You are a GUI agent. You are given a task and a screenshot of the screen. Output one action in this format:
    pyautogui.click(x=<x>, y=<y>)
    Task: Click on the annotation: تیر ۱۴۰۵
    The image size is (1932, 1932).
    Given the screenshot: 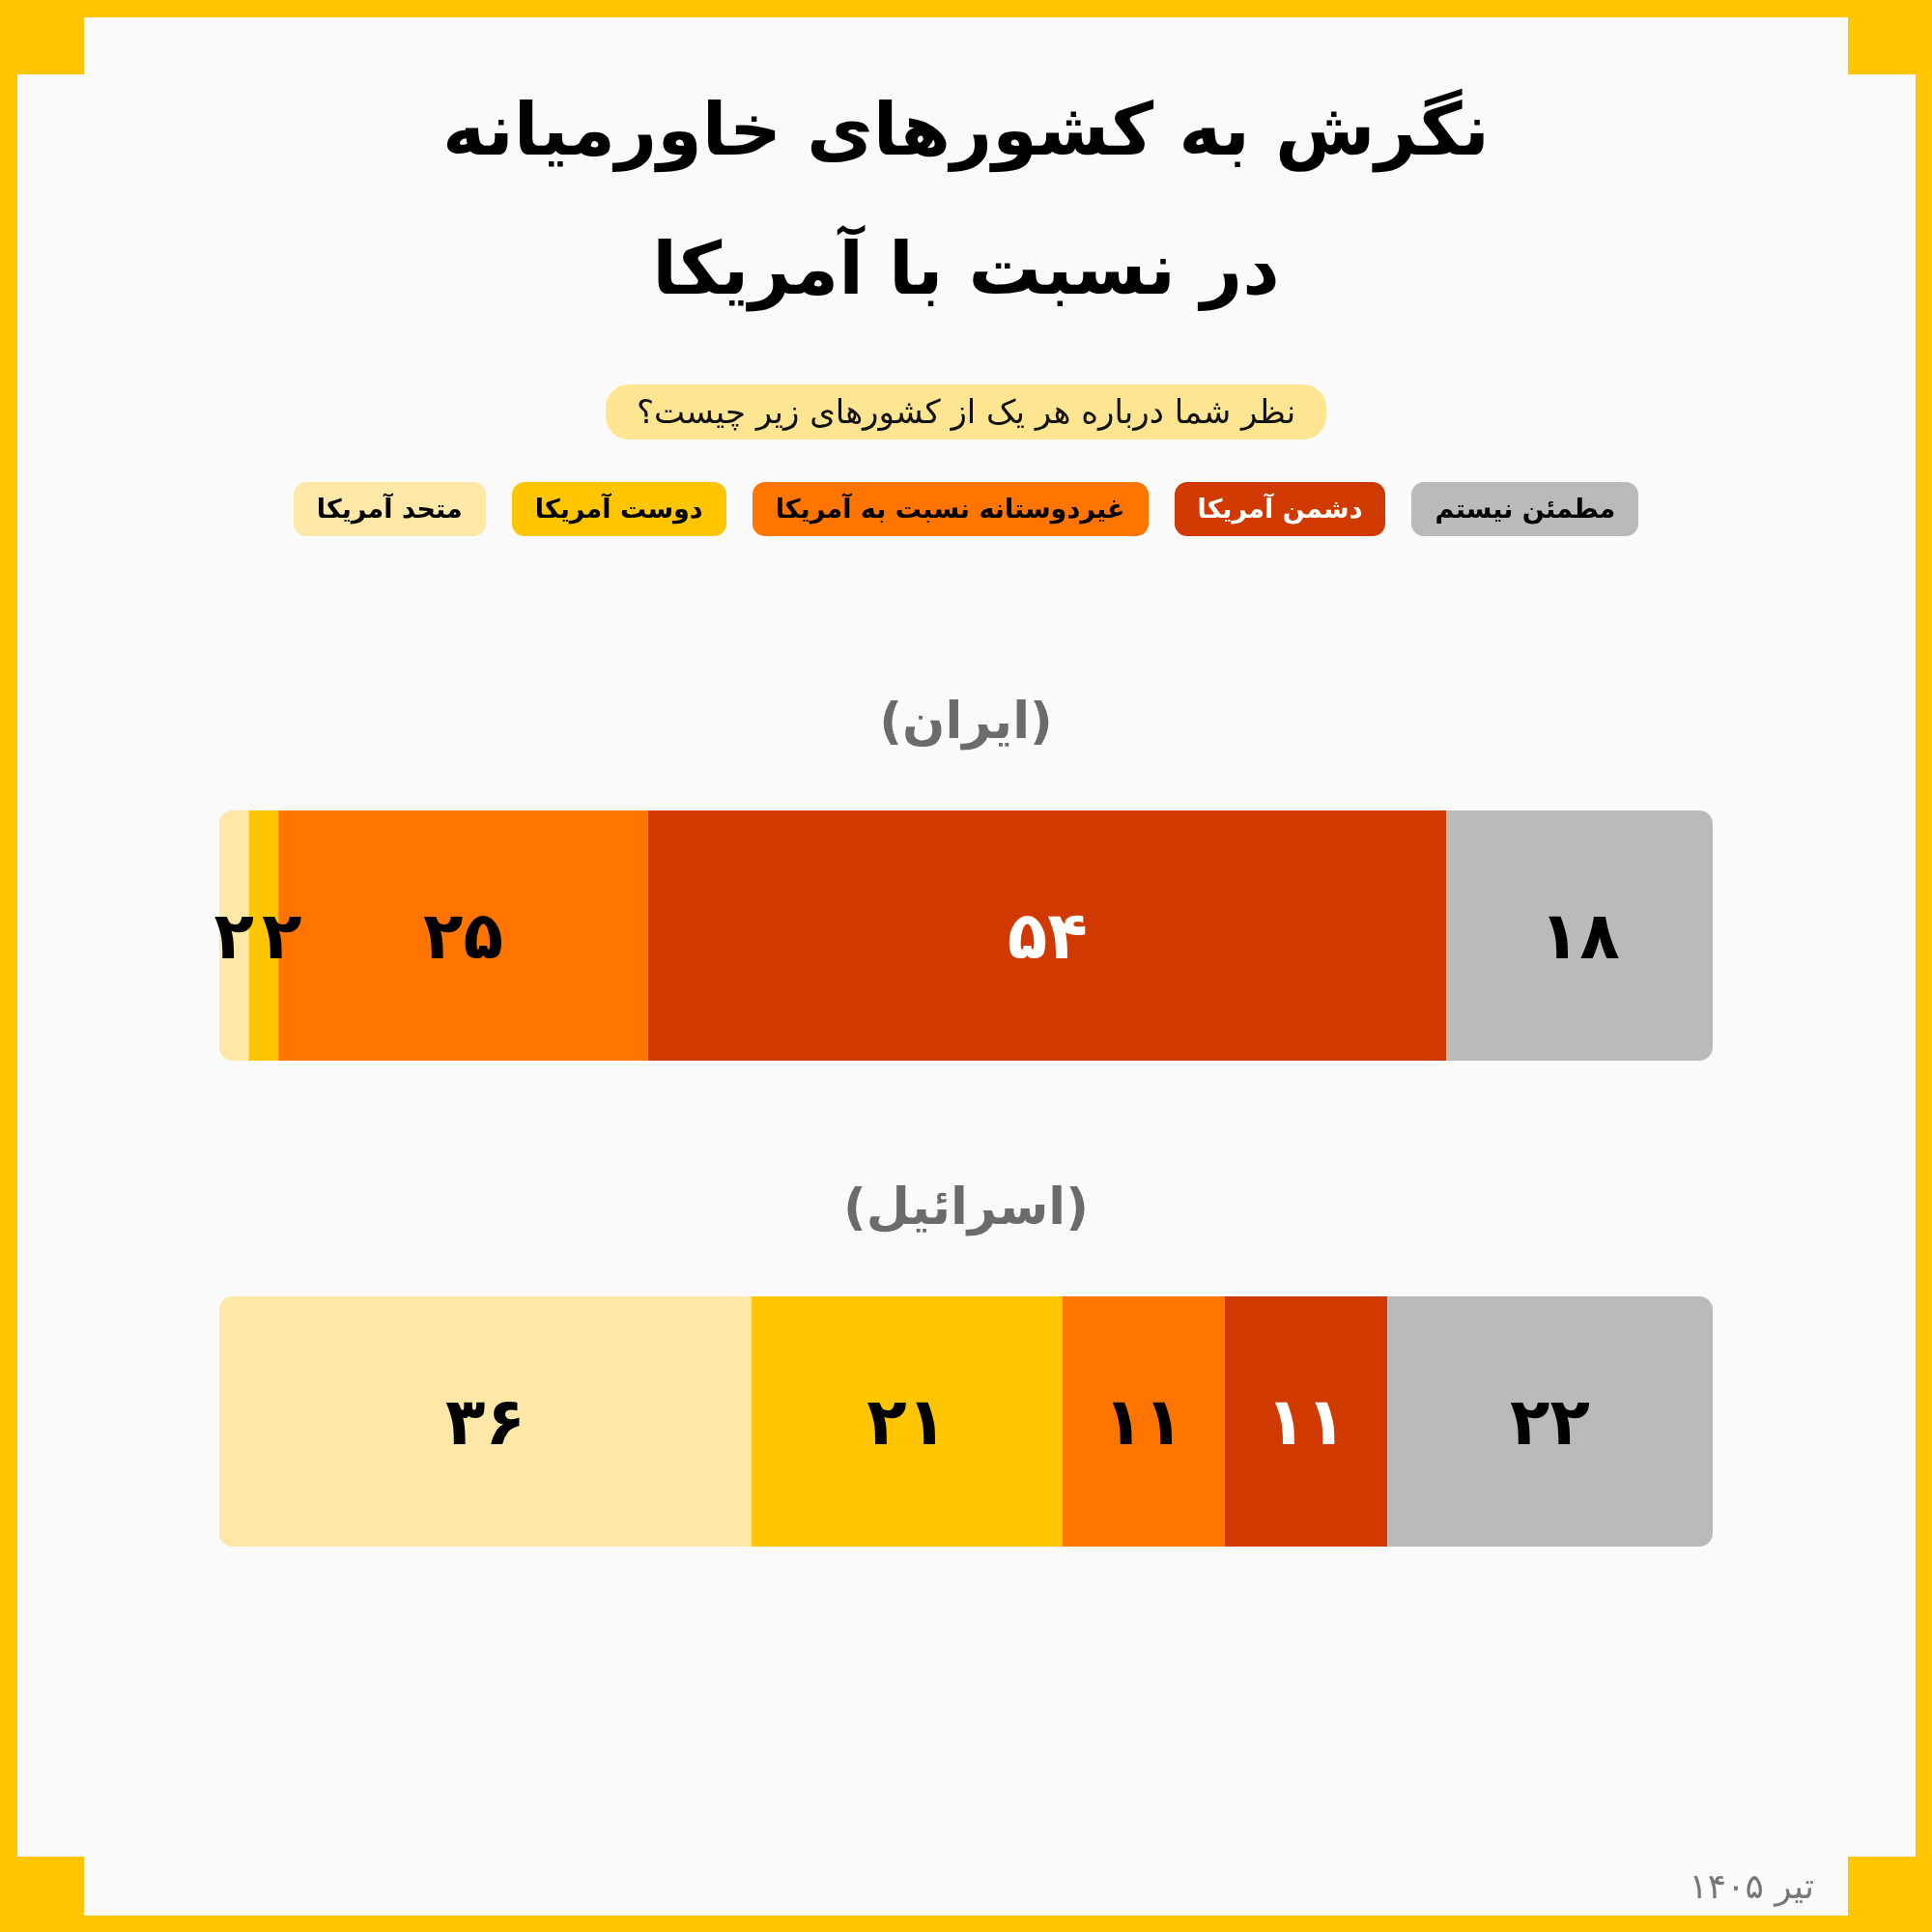 What is the action you would take?
    pyautogui.click(x=1751, y=1887)
    